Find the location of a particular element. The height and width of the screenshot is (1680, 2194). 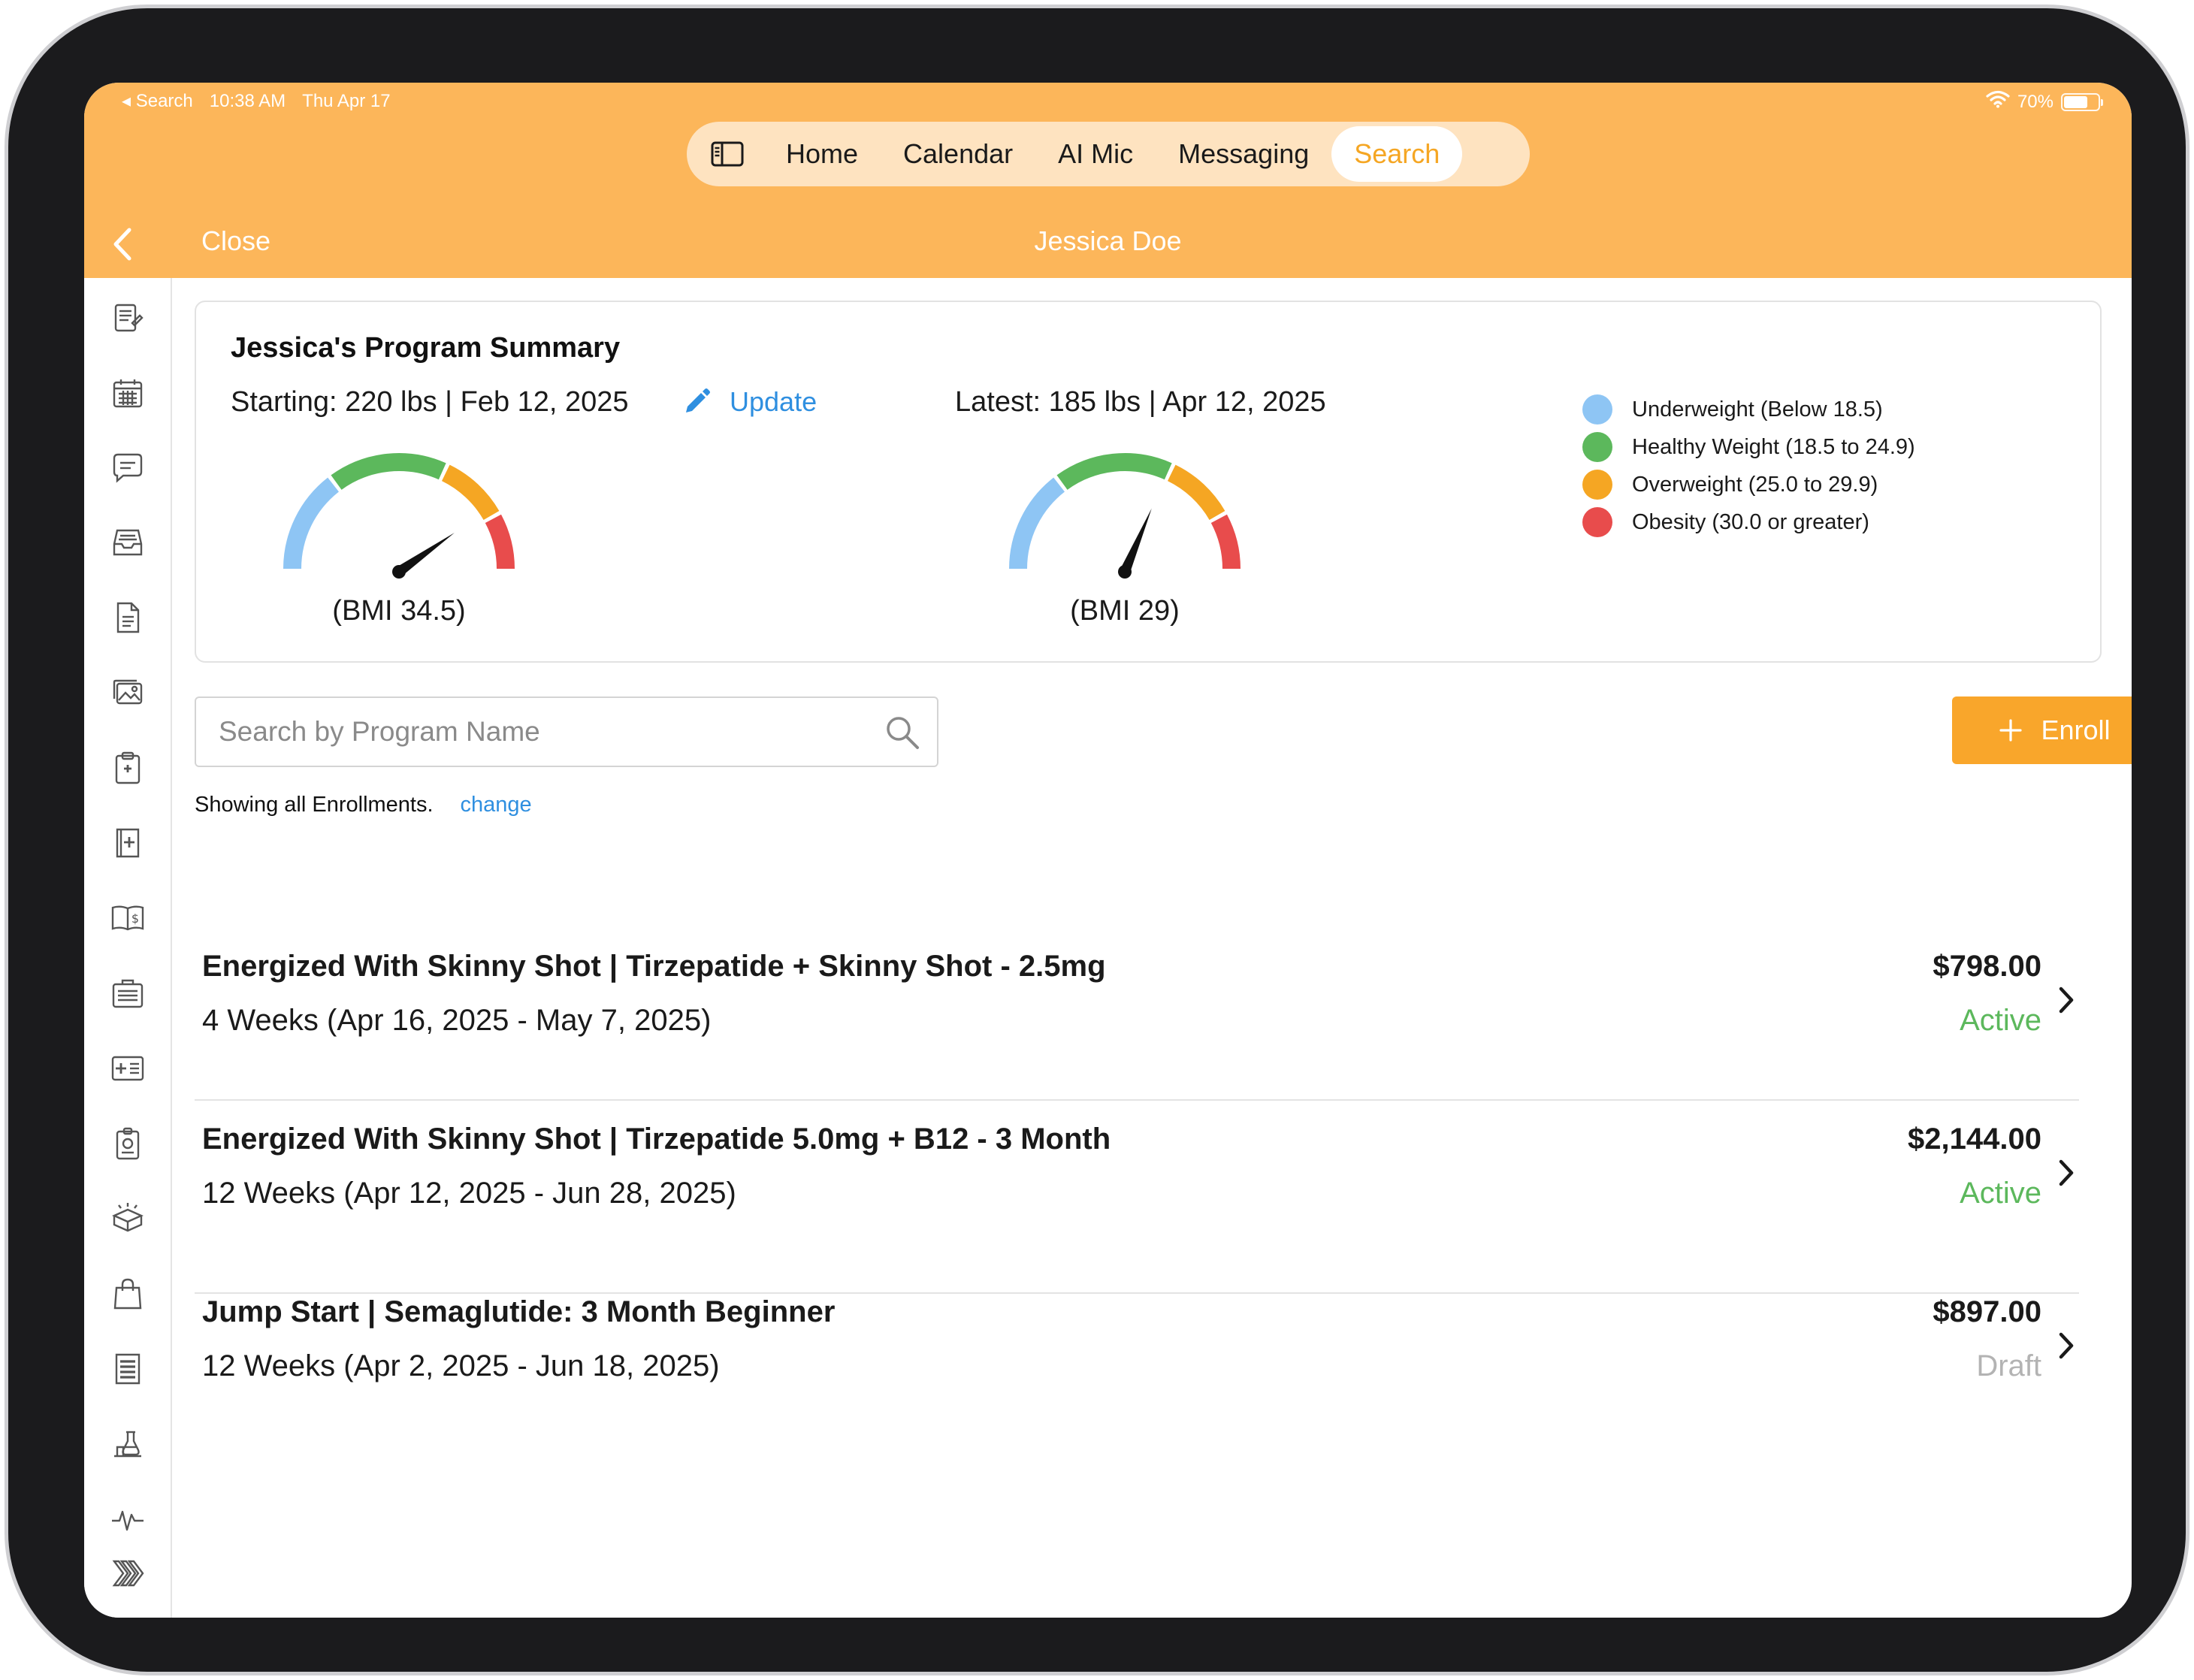

billing-book-icon: $ is located at coordinates (128, 918).